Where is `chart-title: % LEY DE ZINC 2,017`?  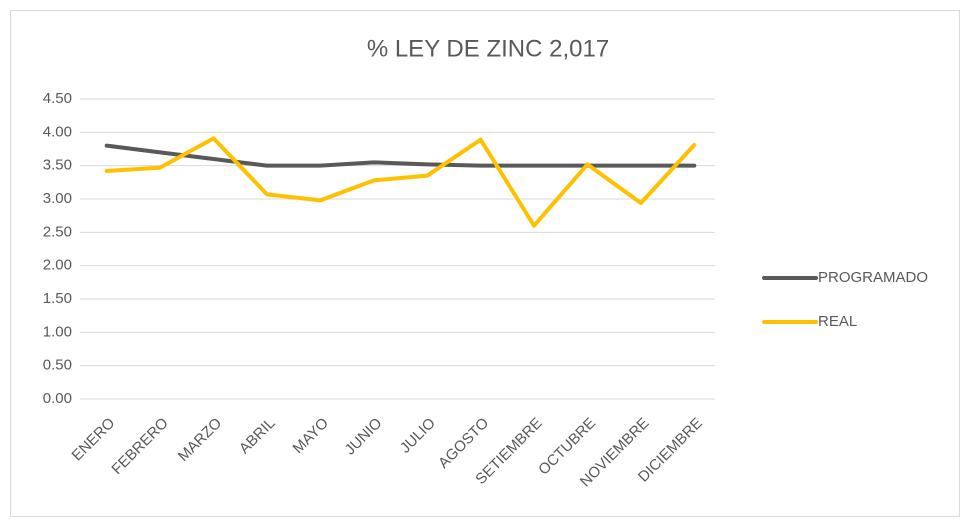 chart-title: % LEY DE ZINC 2,017 is located at coordinates (488, 48).